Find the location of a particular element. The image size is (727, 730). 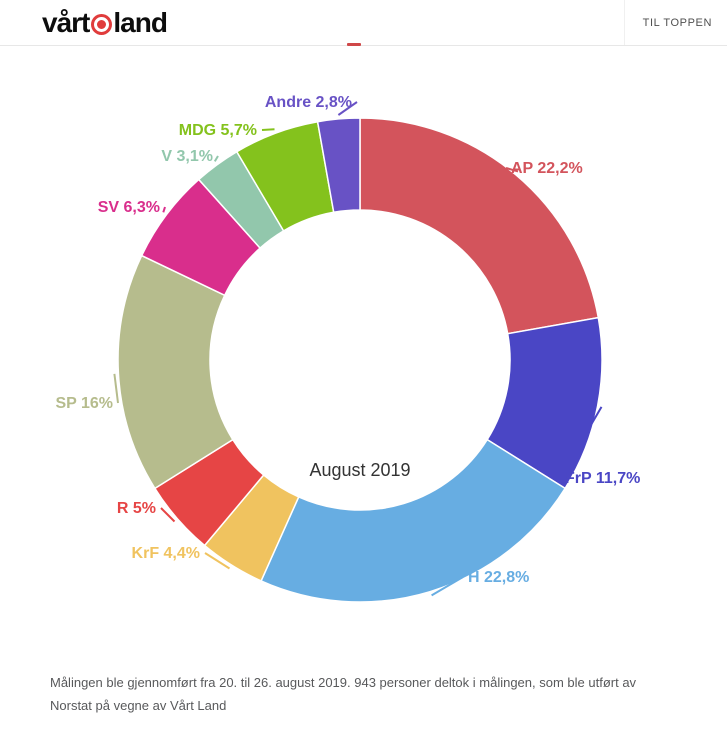

slice-label-mdg: MDG 5,7% is located at coordinates (218, 130).